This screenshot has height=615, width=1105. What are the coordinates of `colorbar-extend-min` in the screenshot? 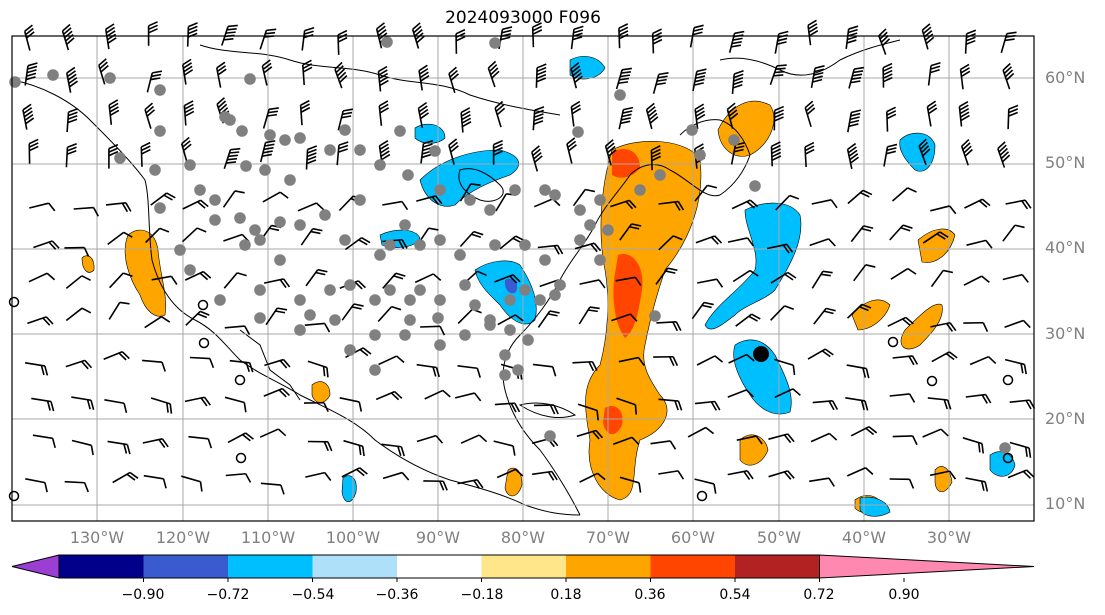 It's located at (35, 566).